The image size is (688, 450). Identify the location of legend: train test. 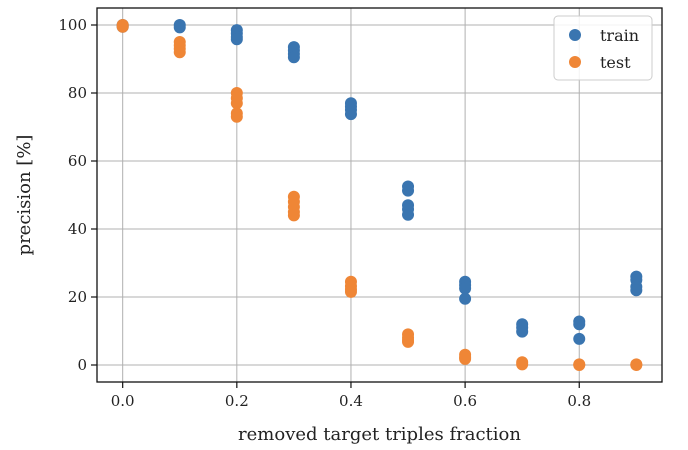
(603, 48).